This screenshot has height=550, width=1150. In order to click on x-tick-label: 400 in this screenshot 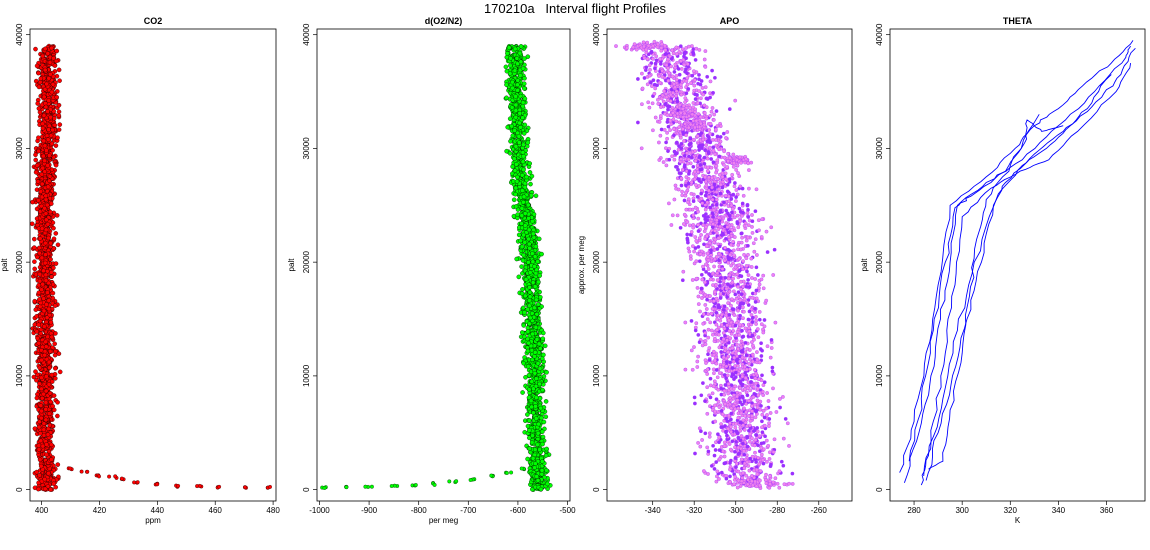, I will do `click(42, 510)`.